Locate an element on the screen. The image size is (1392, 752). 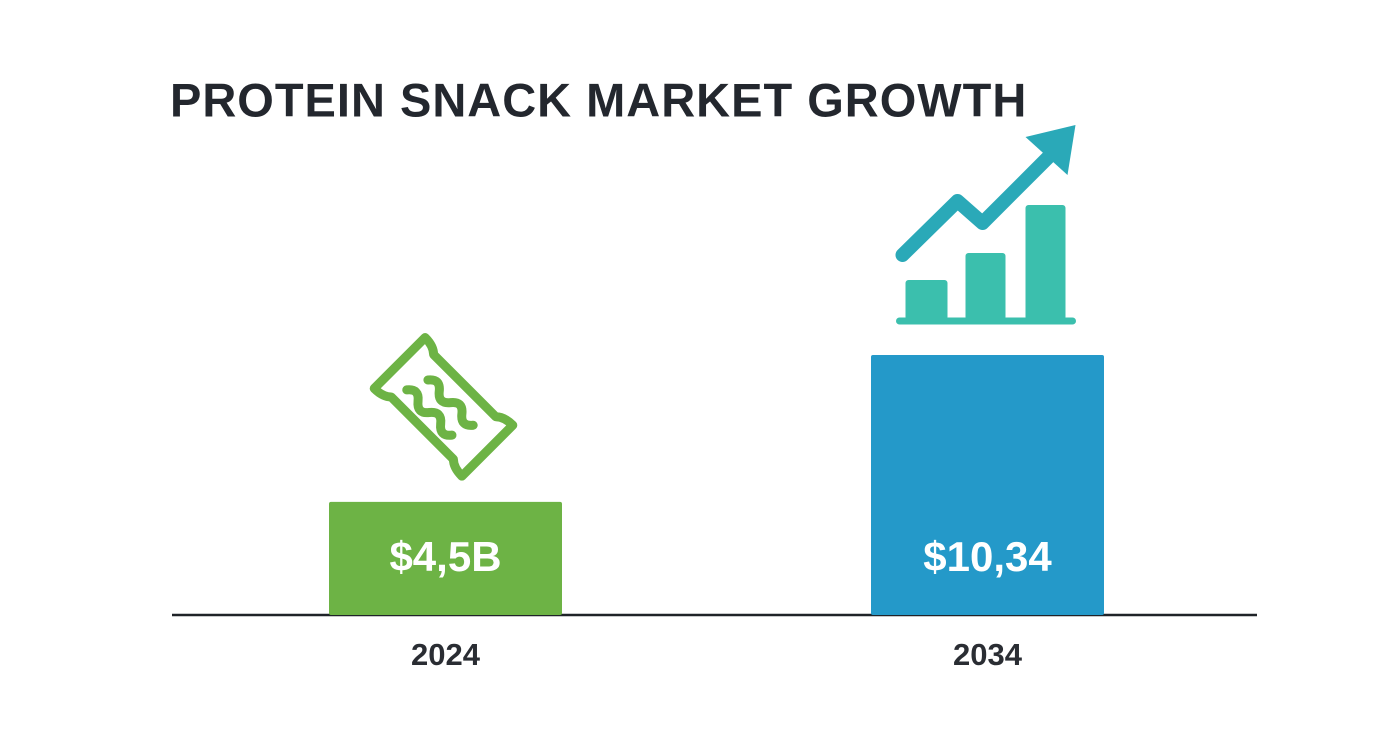
value-label: $4,5B is located at coordinates (445, 556).